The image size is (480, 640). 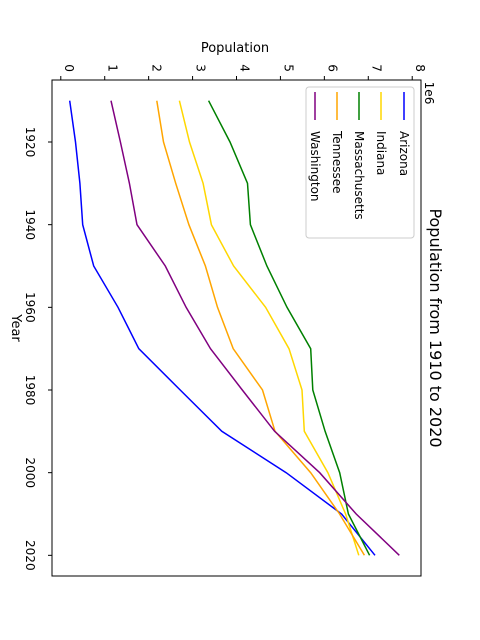 I want to click on legend-label-indiana: Indiana, so click(x=381, y=153).